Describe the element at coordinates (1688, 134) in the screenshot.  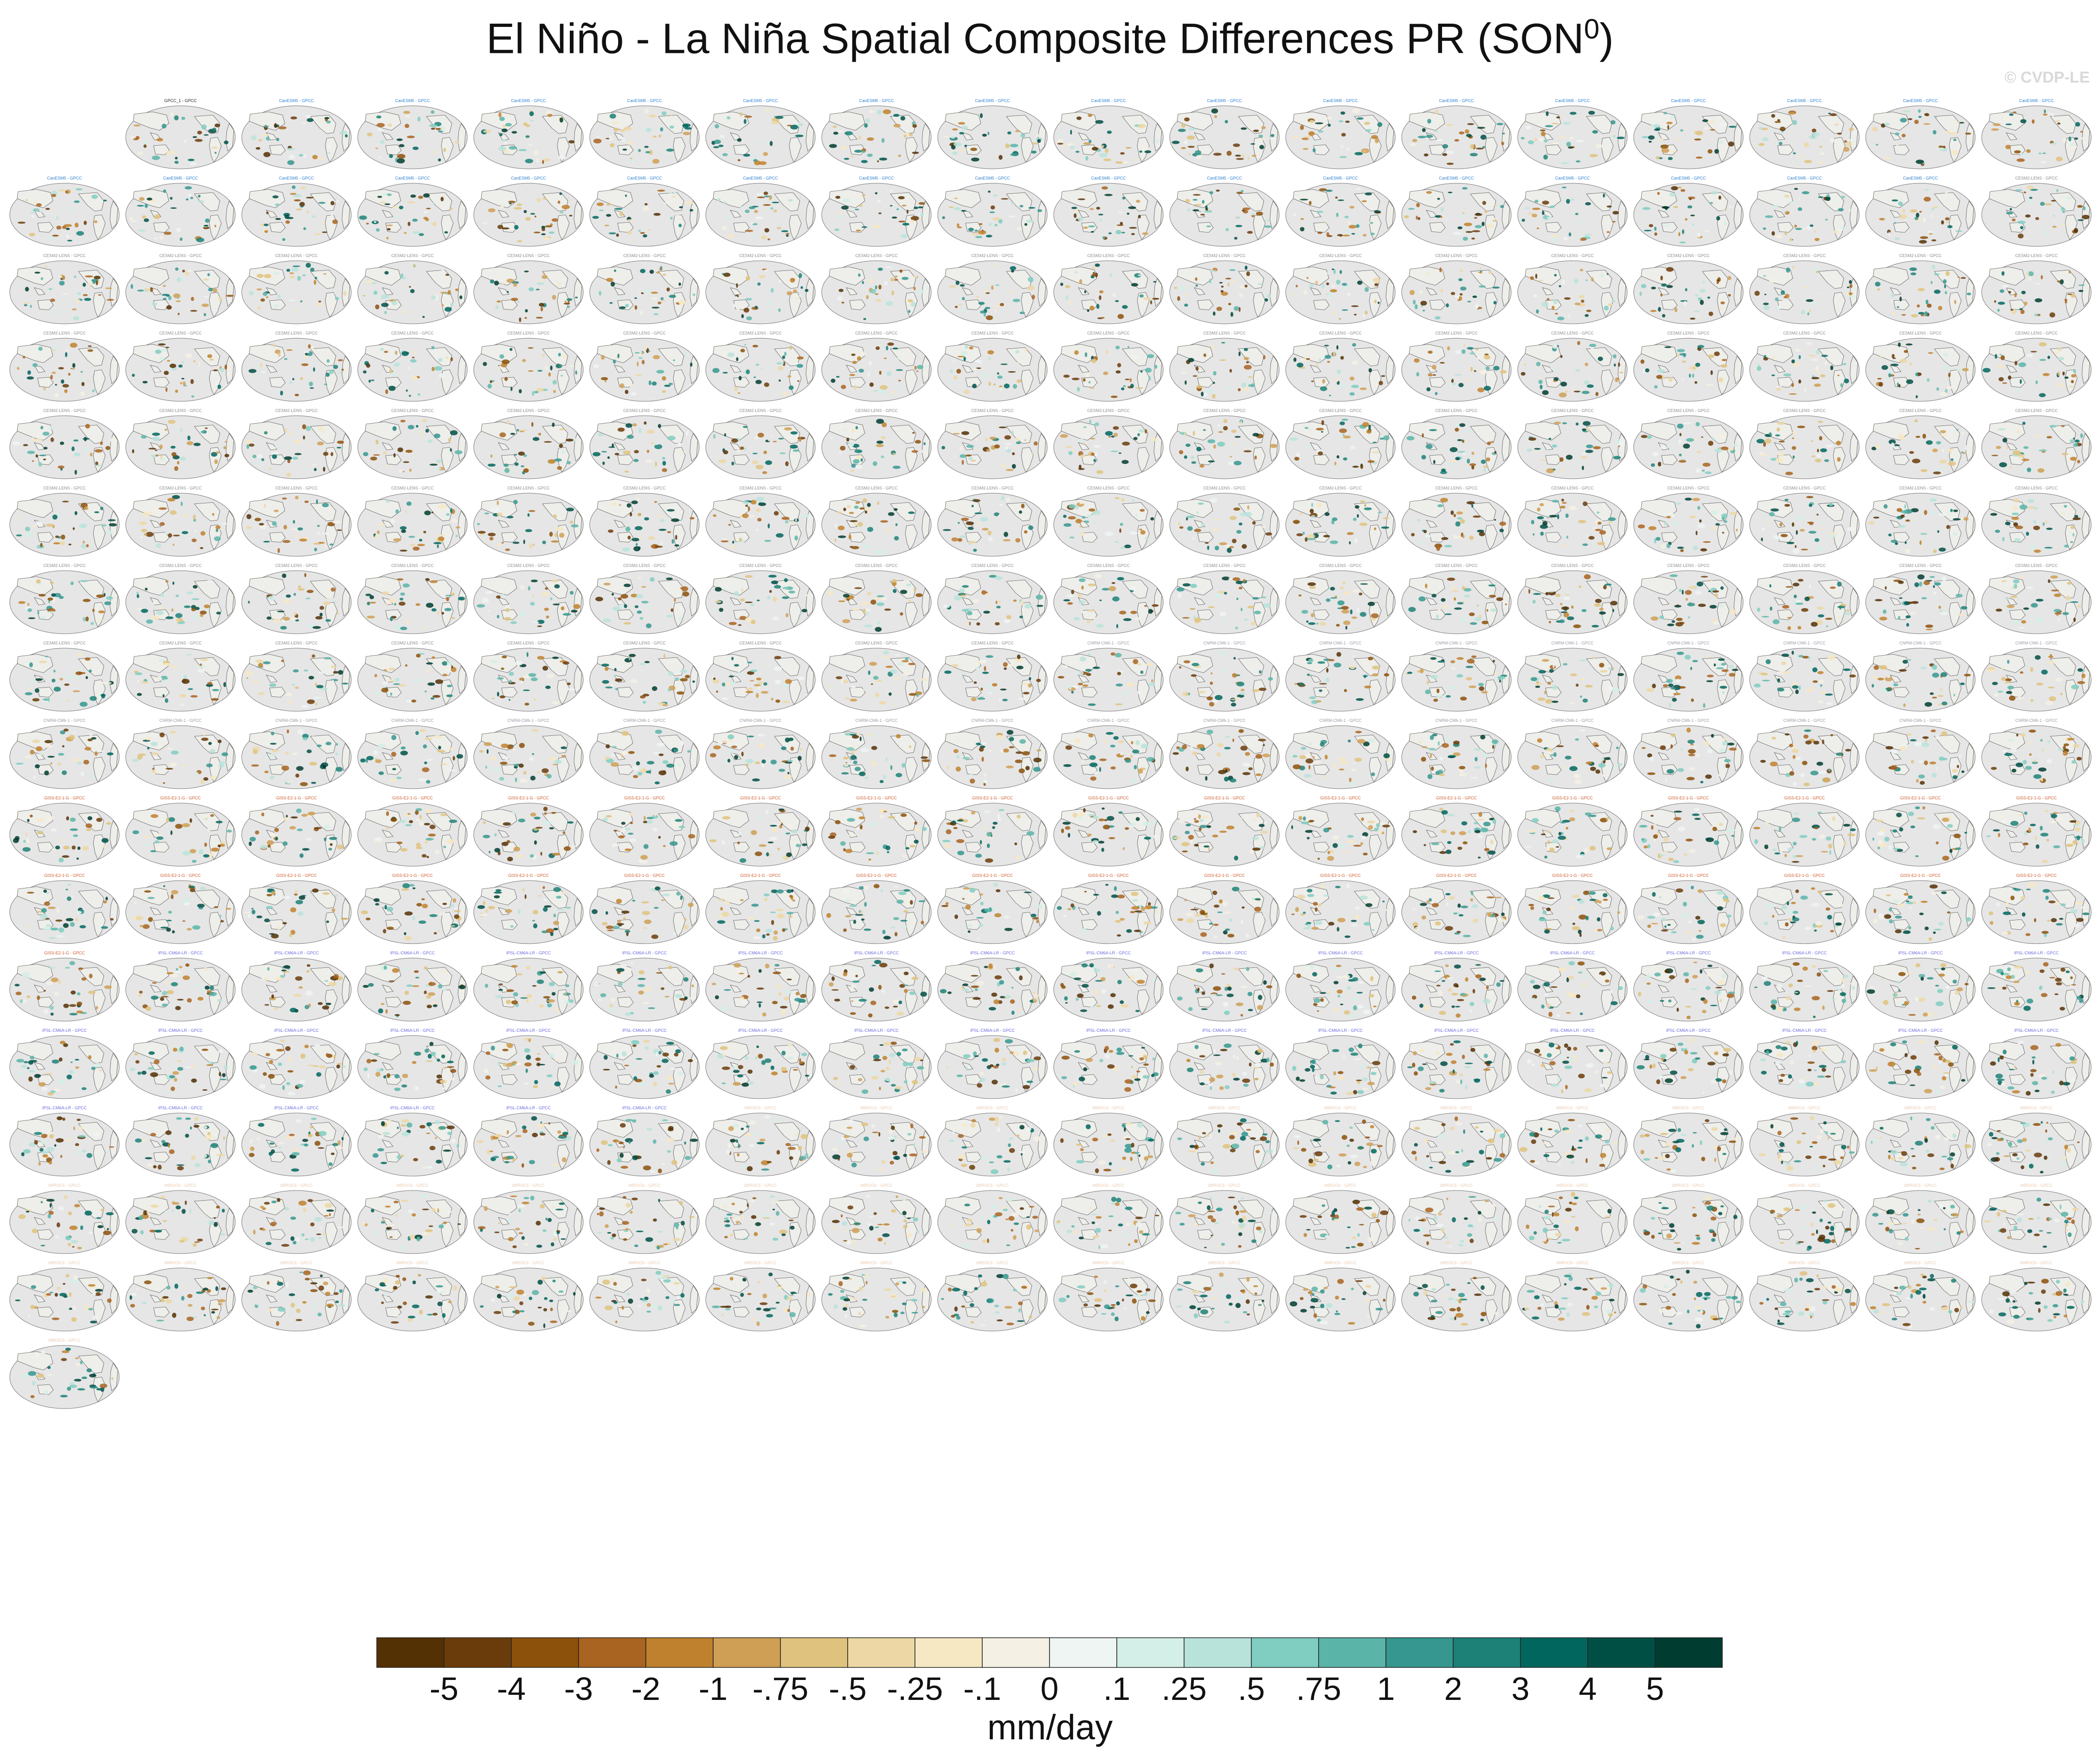
I see `model-map-panel: CanESM5 - GPCC` at that location.